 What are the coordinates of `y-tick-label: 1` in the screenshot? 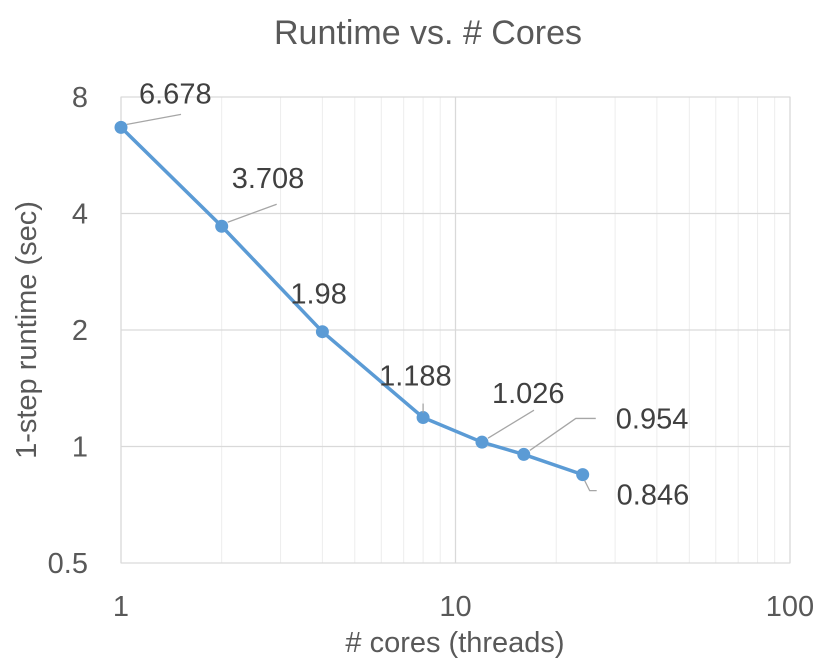 It's located at (80, 448).